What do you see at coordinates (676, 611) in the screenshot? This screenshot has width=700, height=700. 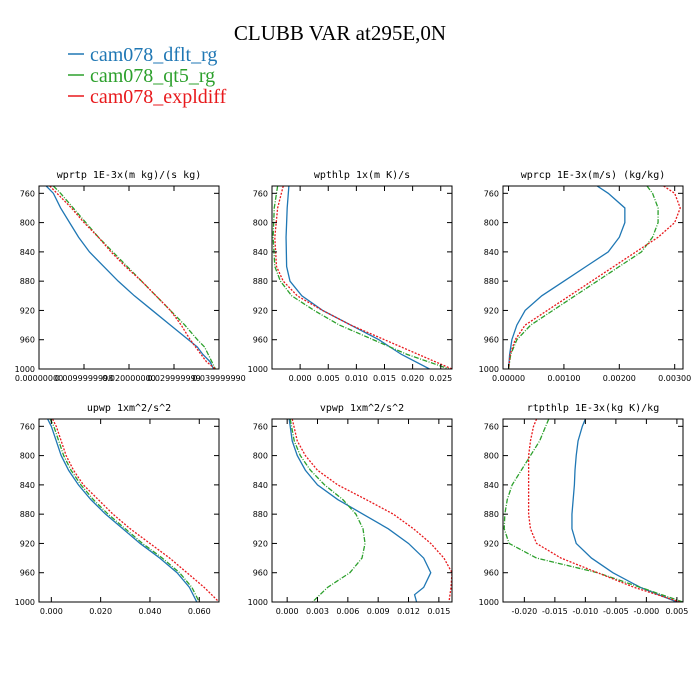 I see `x-tick-label: 0.005` at bounding box center [676, 611].